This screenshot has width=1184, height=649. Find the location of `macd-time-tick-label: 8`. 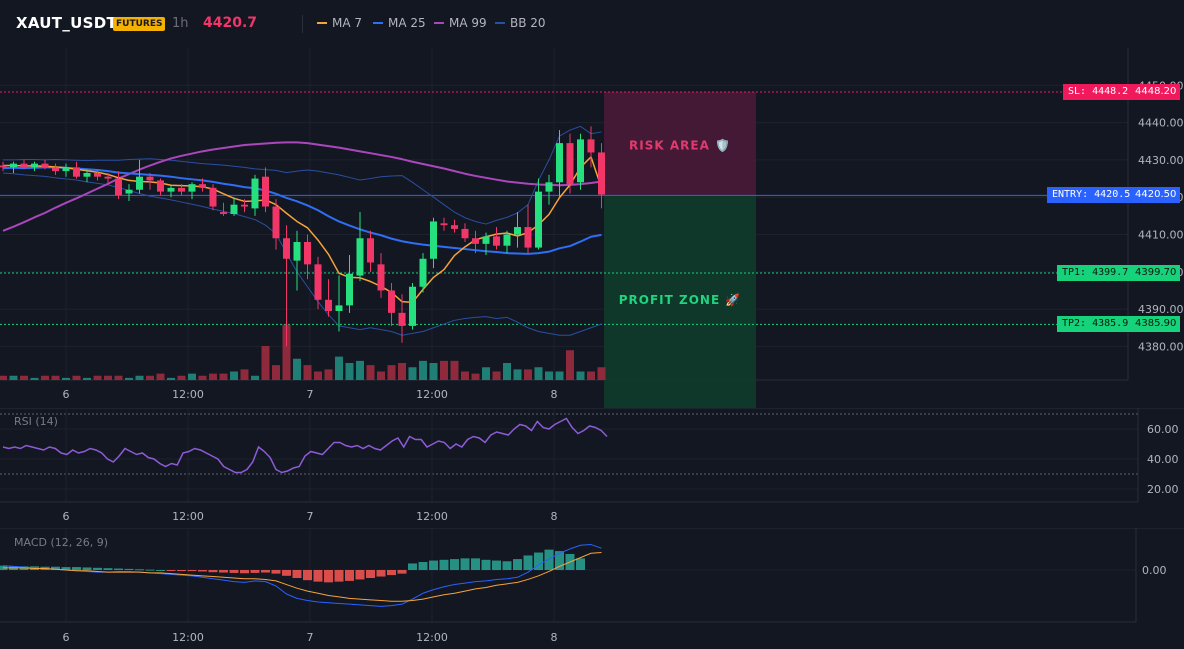

macd-time-tick-label: 8 is located at coordinates (554, 637).